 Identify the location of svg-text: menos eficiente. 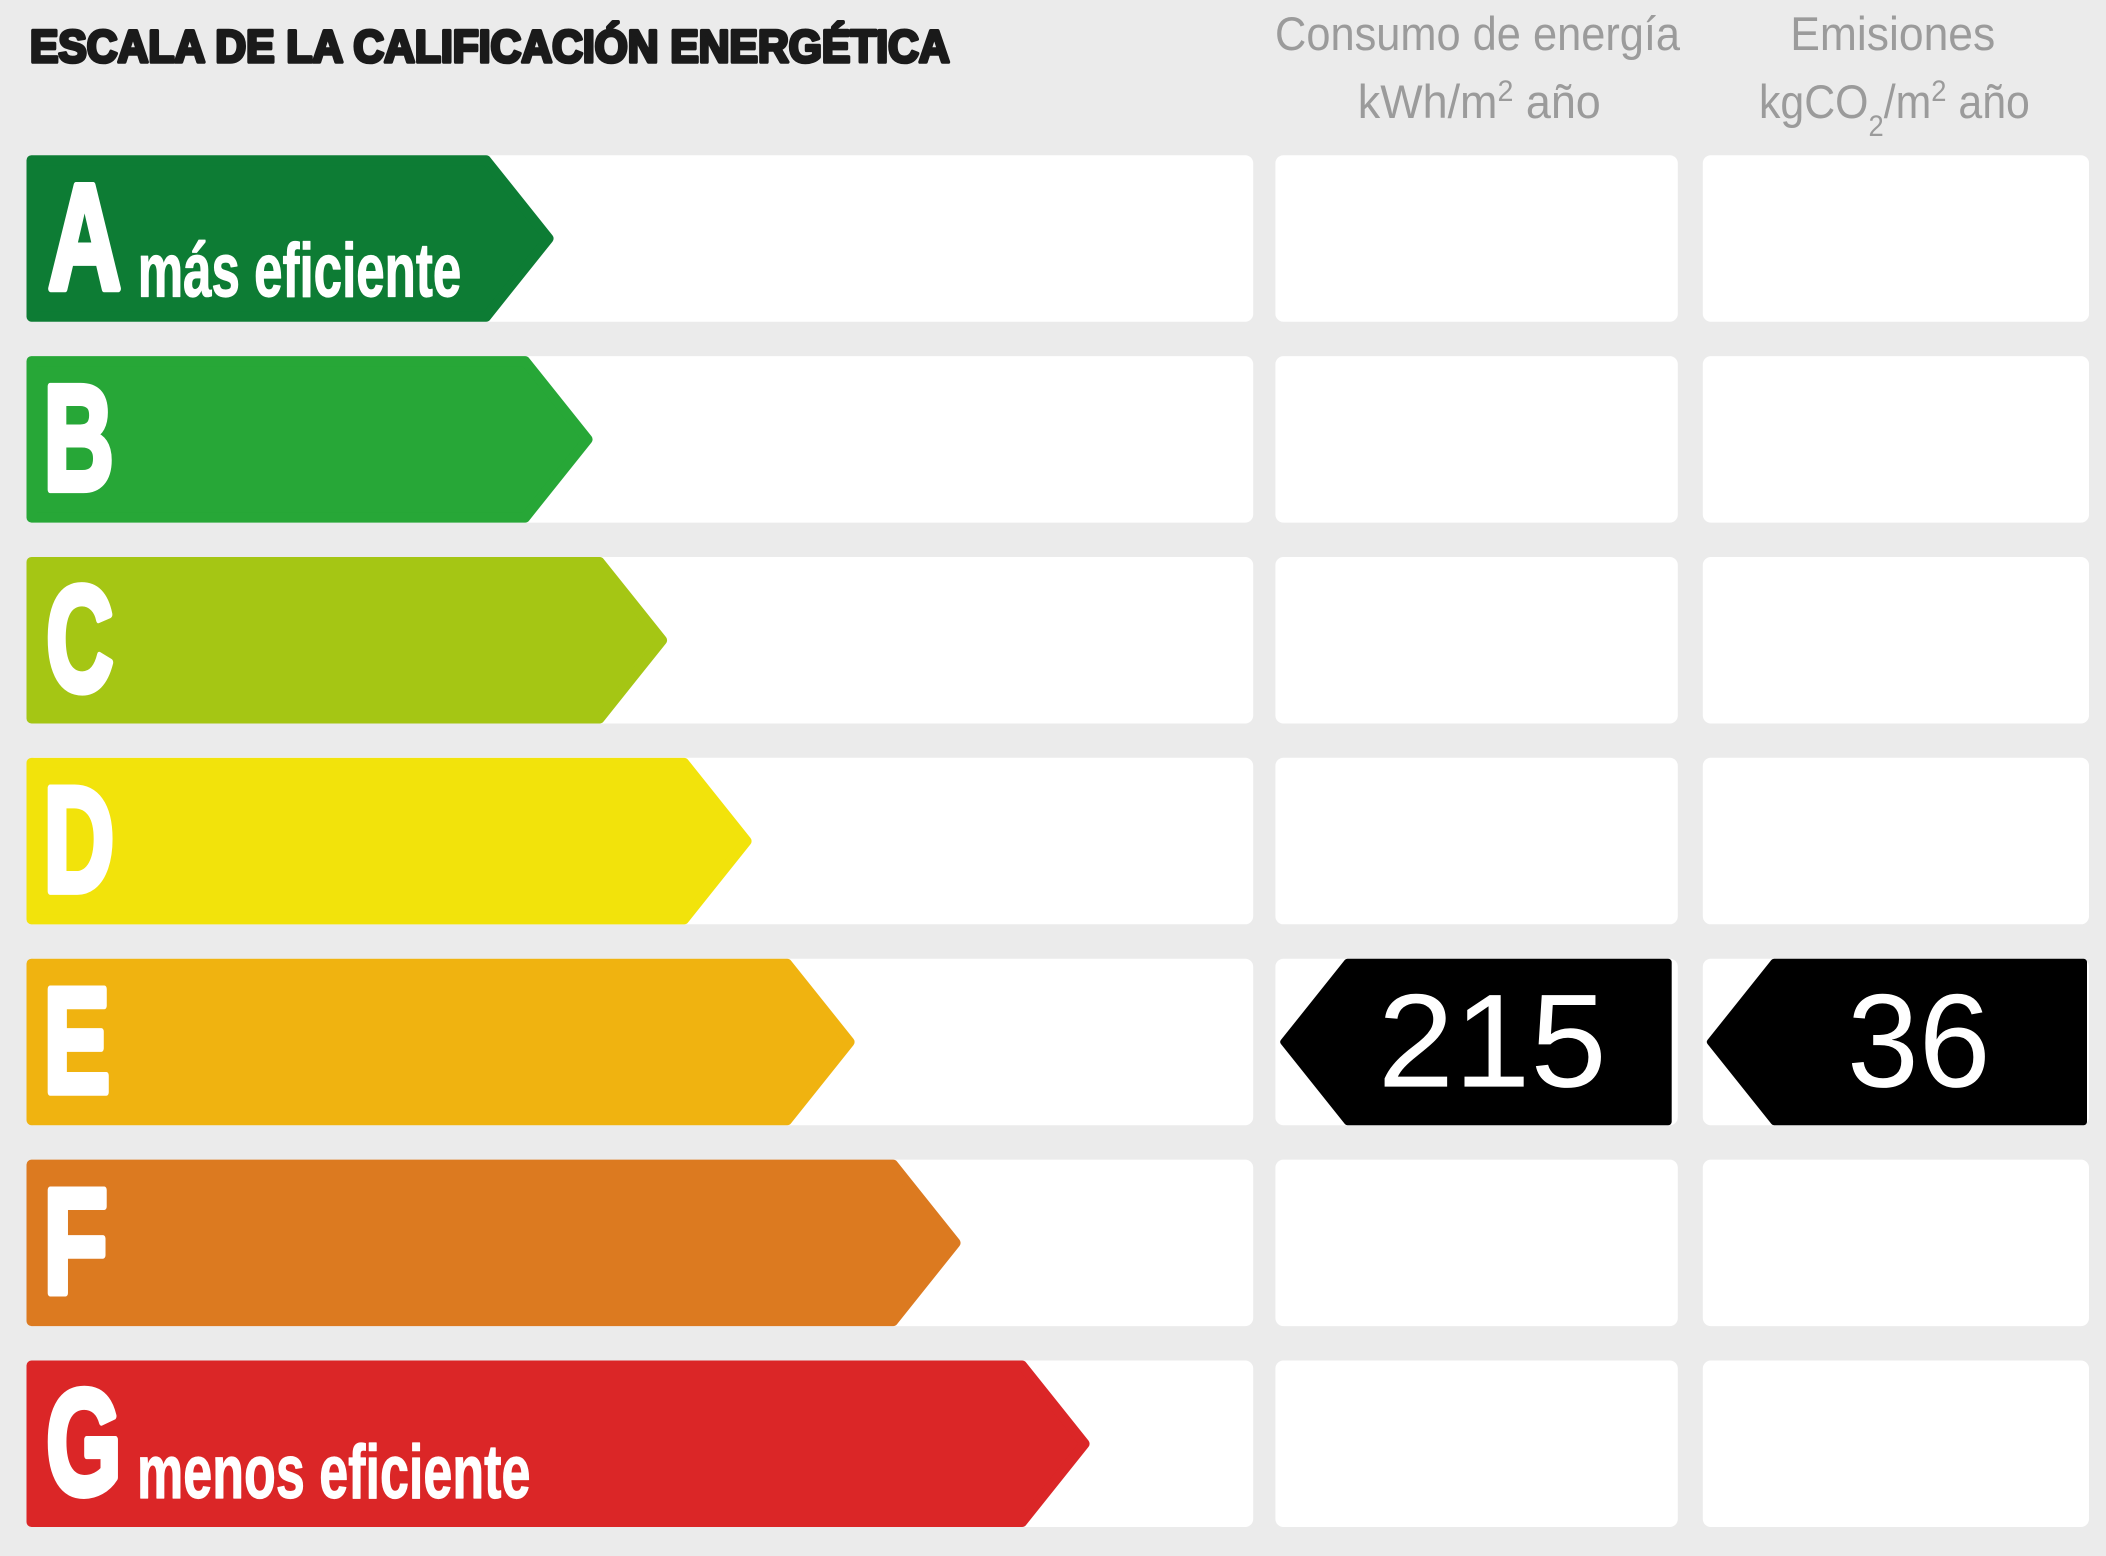
(333, 1471).